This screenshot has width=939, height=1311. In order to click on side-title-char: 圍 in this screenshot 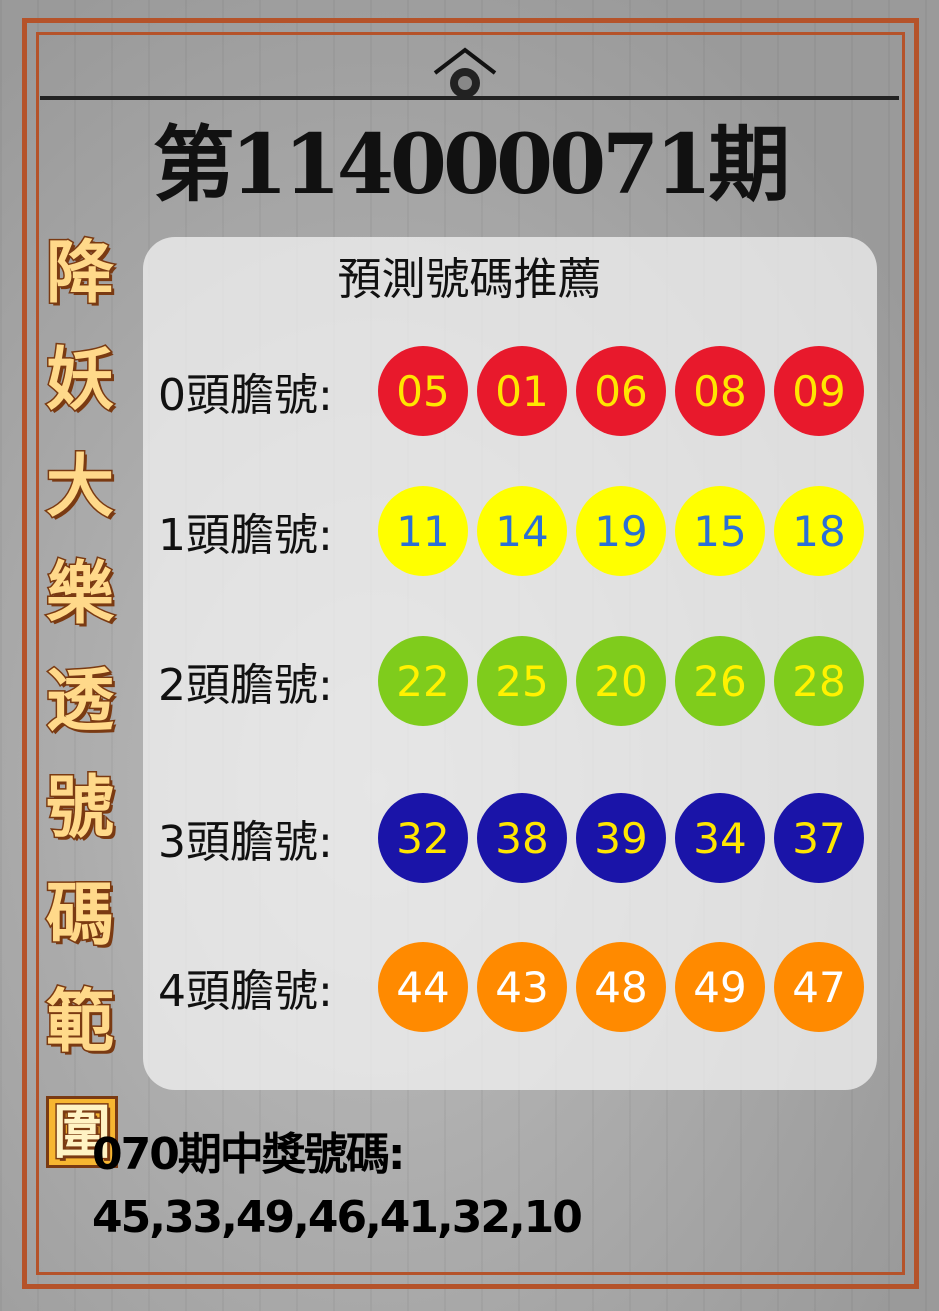, I will do `click(82, 1132)`.